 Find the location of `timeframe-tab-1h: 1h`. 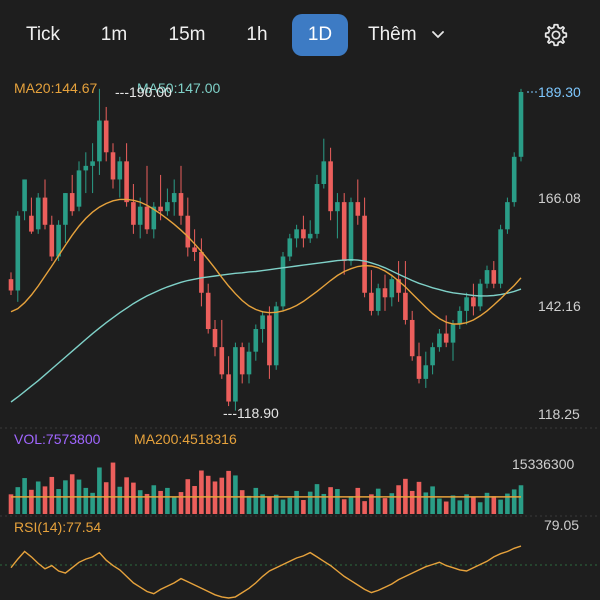

timeframe-tab-1h: 1h is located at coordinates (257, 34).